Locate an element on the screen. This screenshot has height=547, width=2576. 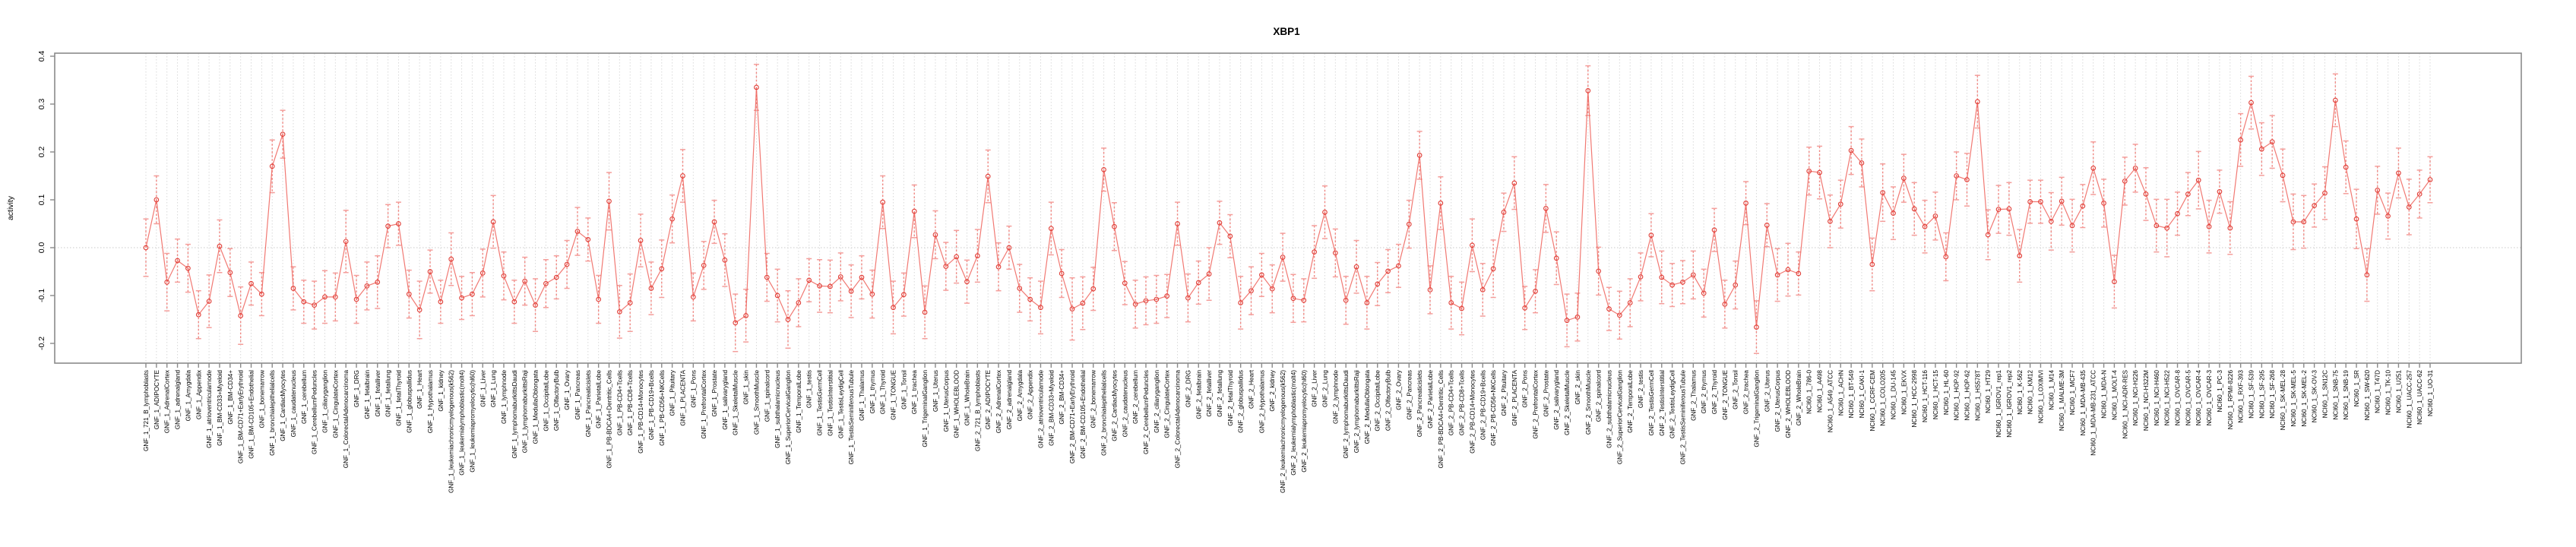
x-axis-label: GNF_2_SkeletalMuscle is located at coordinates (1567, 402).